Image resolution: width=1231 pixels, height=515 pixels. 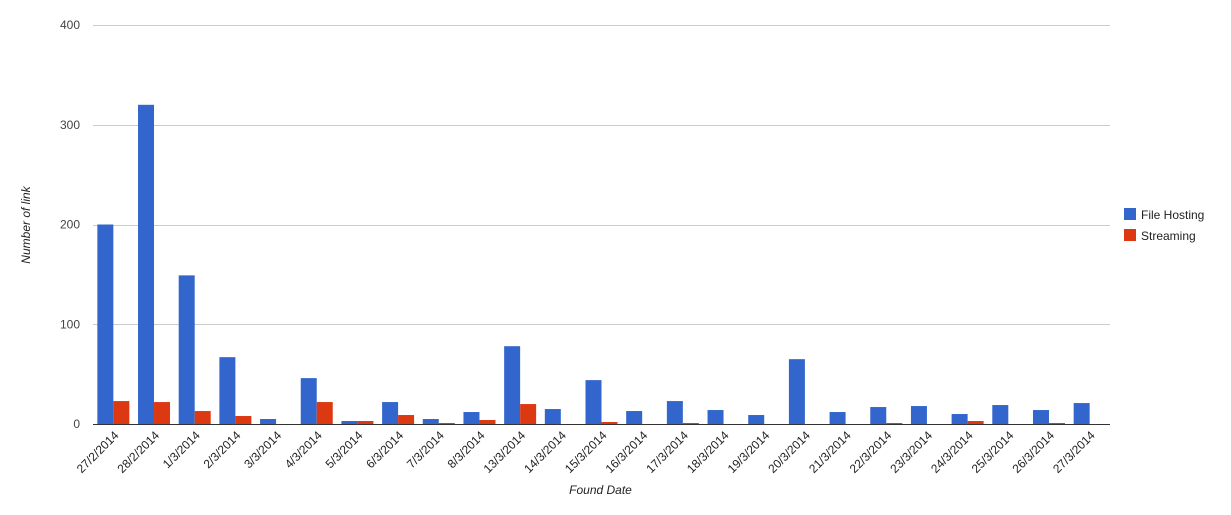 What do you see at coordinates (830, 452) in the screenshot?
I see `x-tick-label: 21/3/2014` at bounding box center [830, 452].